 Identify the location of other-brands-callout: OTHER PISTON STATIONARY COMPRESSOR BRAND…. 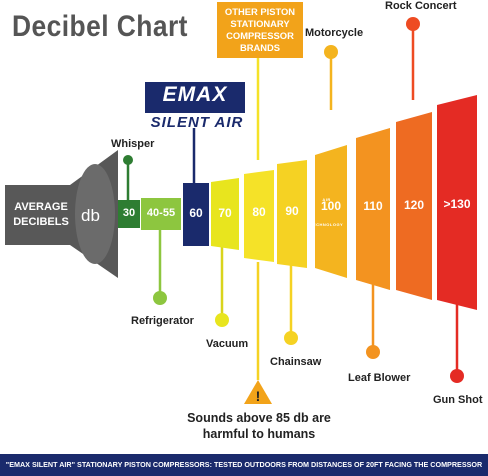
(260, 30).